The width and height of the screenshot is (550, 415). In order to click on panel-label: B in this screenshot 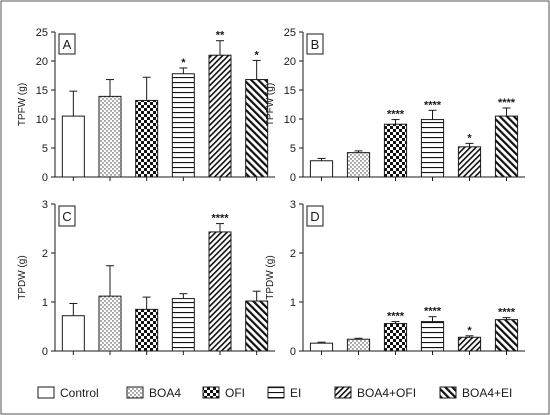, I will do `click(315, 44)`.